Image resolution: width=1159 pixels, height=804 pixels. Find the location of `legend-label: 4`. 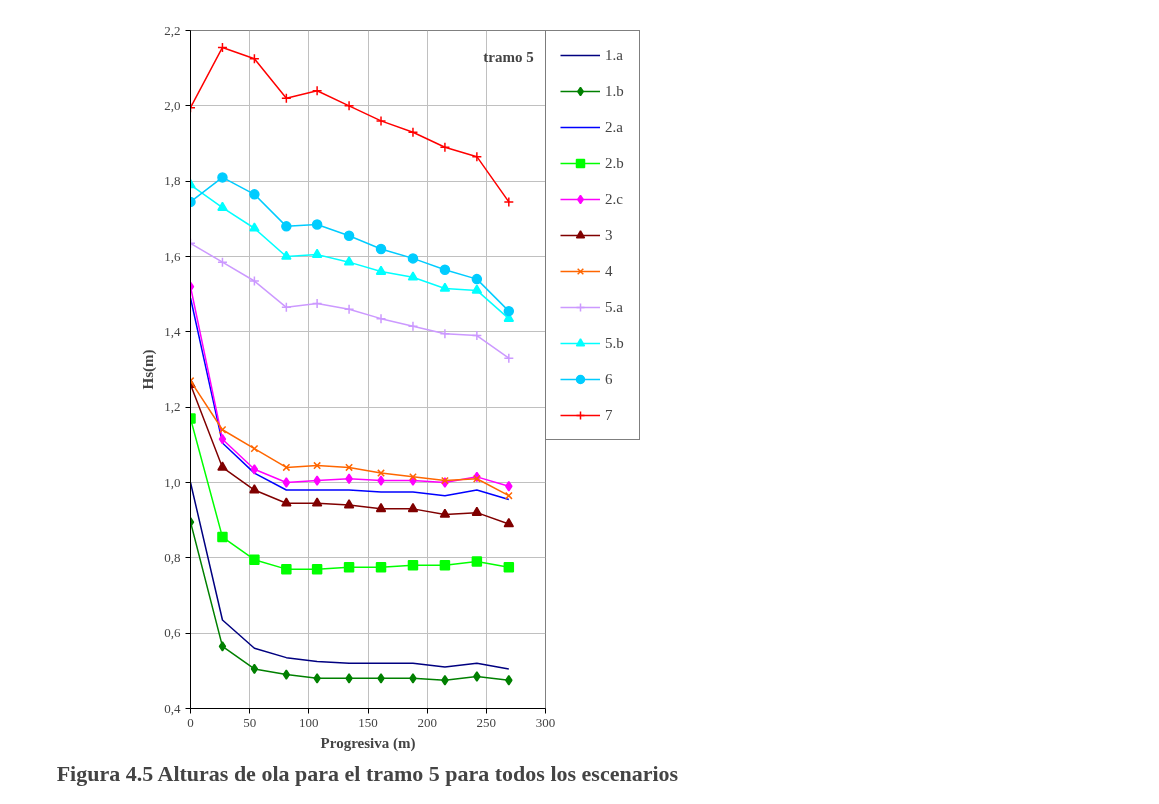

legend-label: 4 is located at coordinates (609, 271).